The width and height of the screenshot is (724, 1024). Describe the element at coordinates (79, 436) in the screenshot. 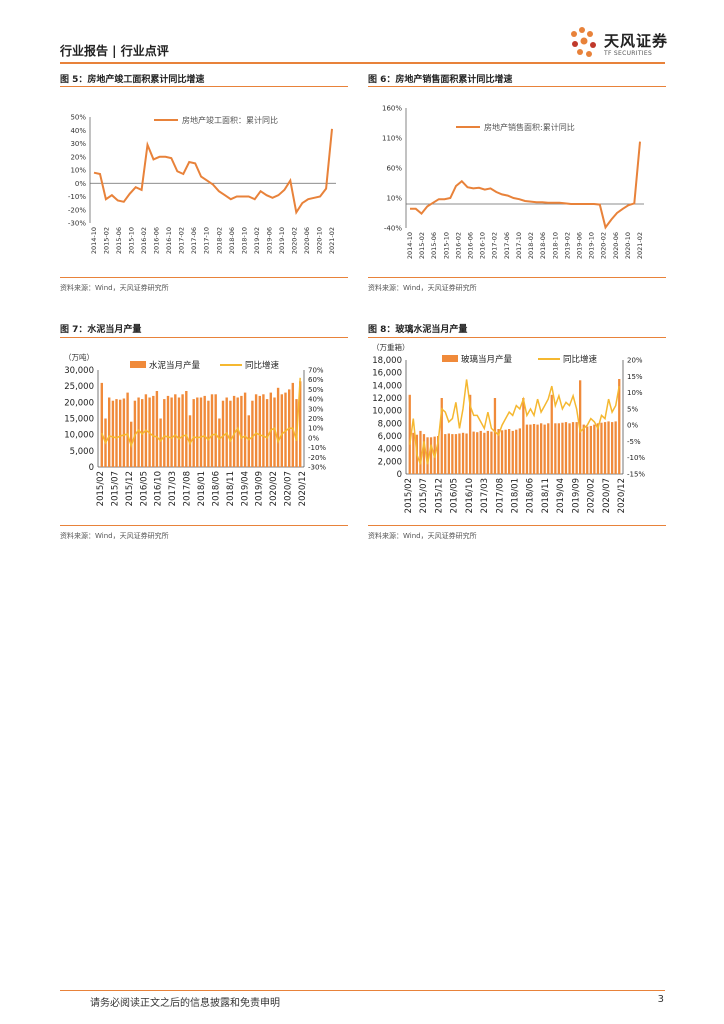

I see `left-tick-label: 10,000` at that location.